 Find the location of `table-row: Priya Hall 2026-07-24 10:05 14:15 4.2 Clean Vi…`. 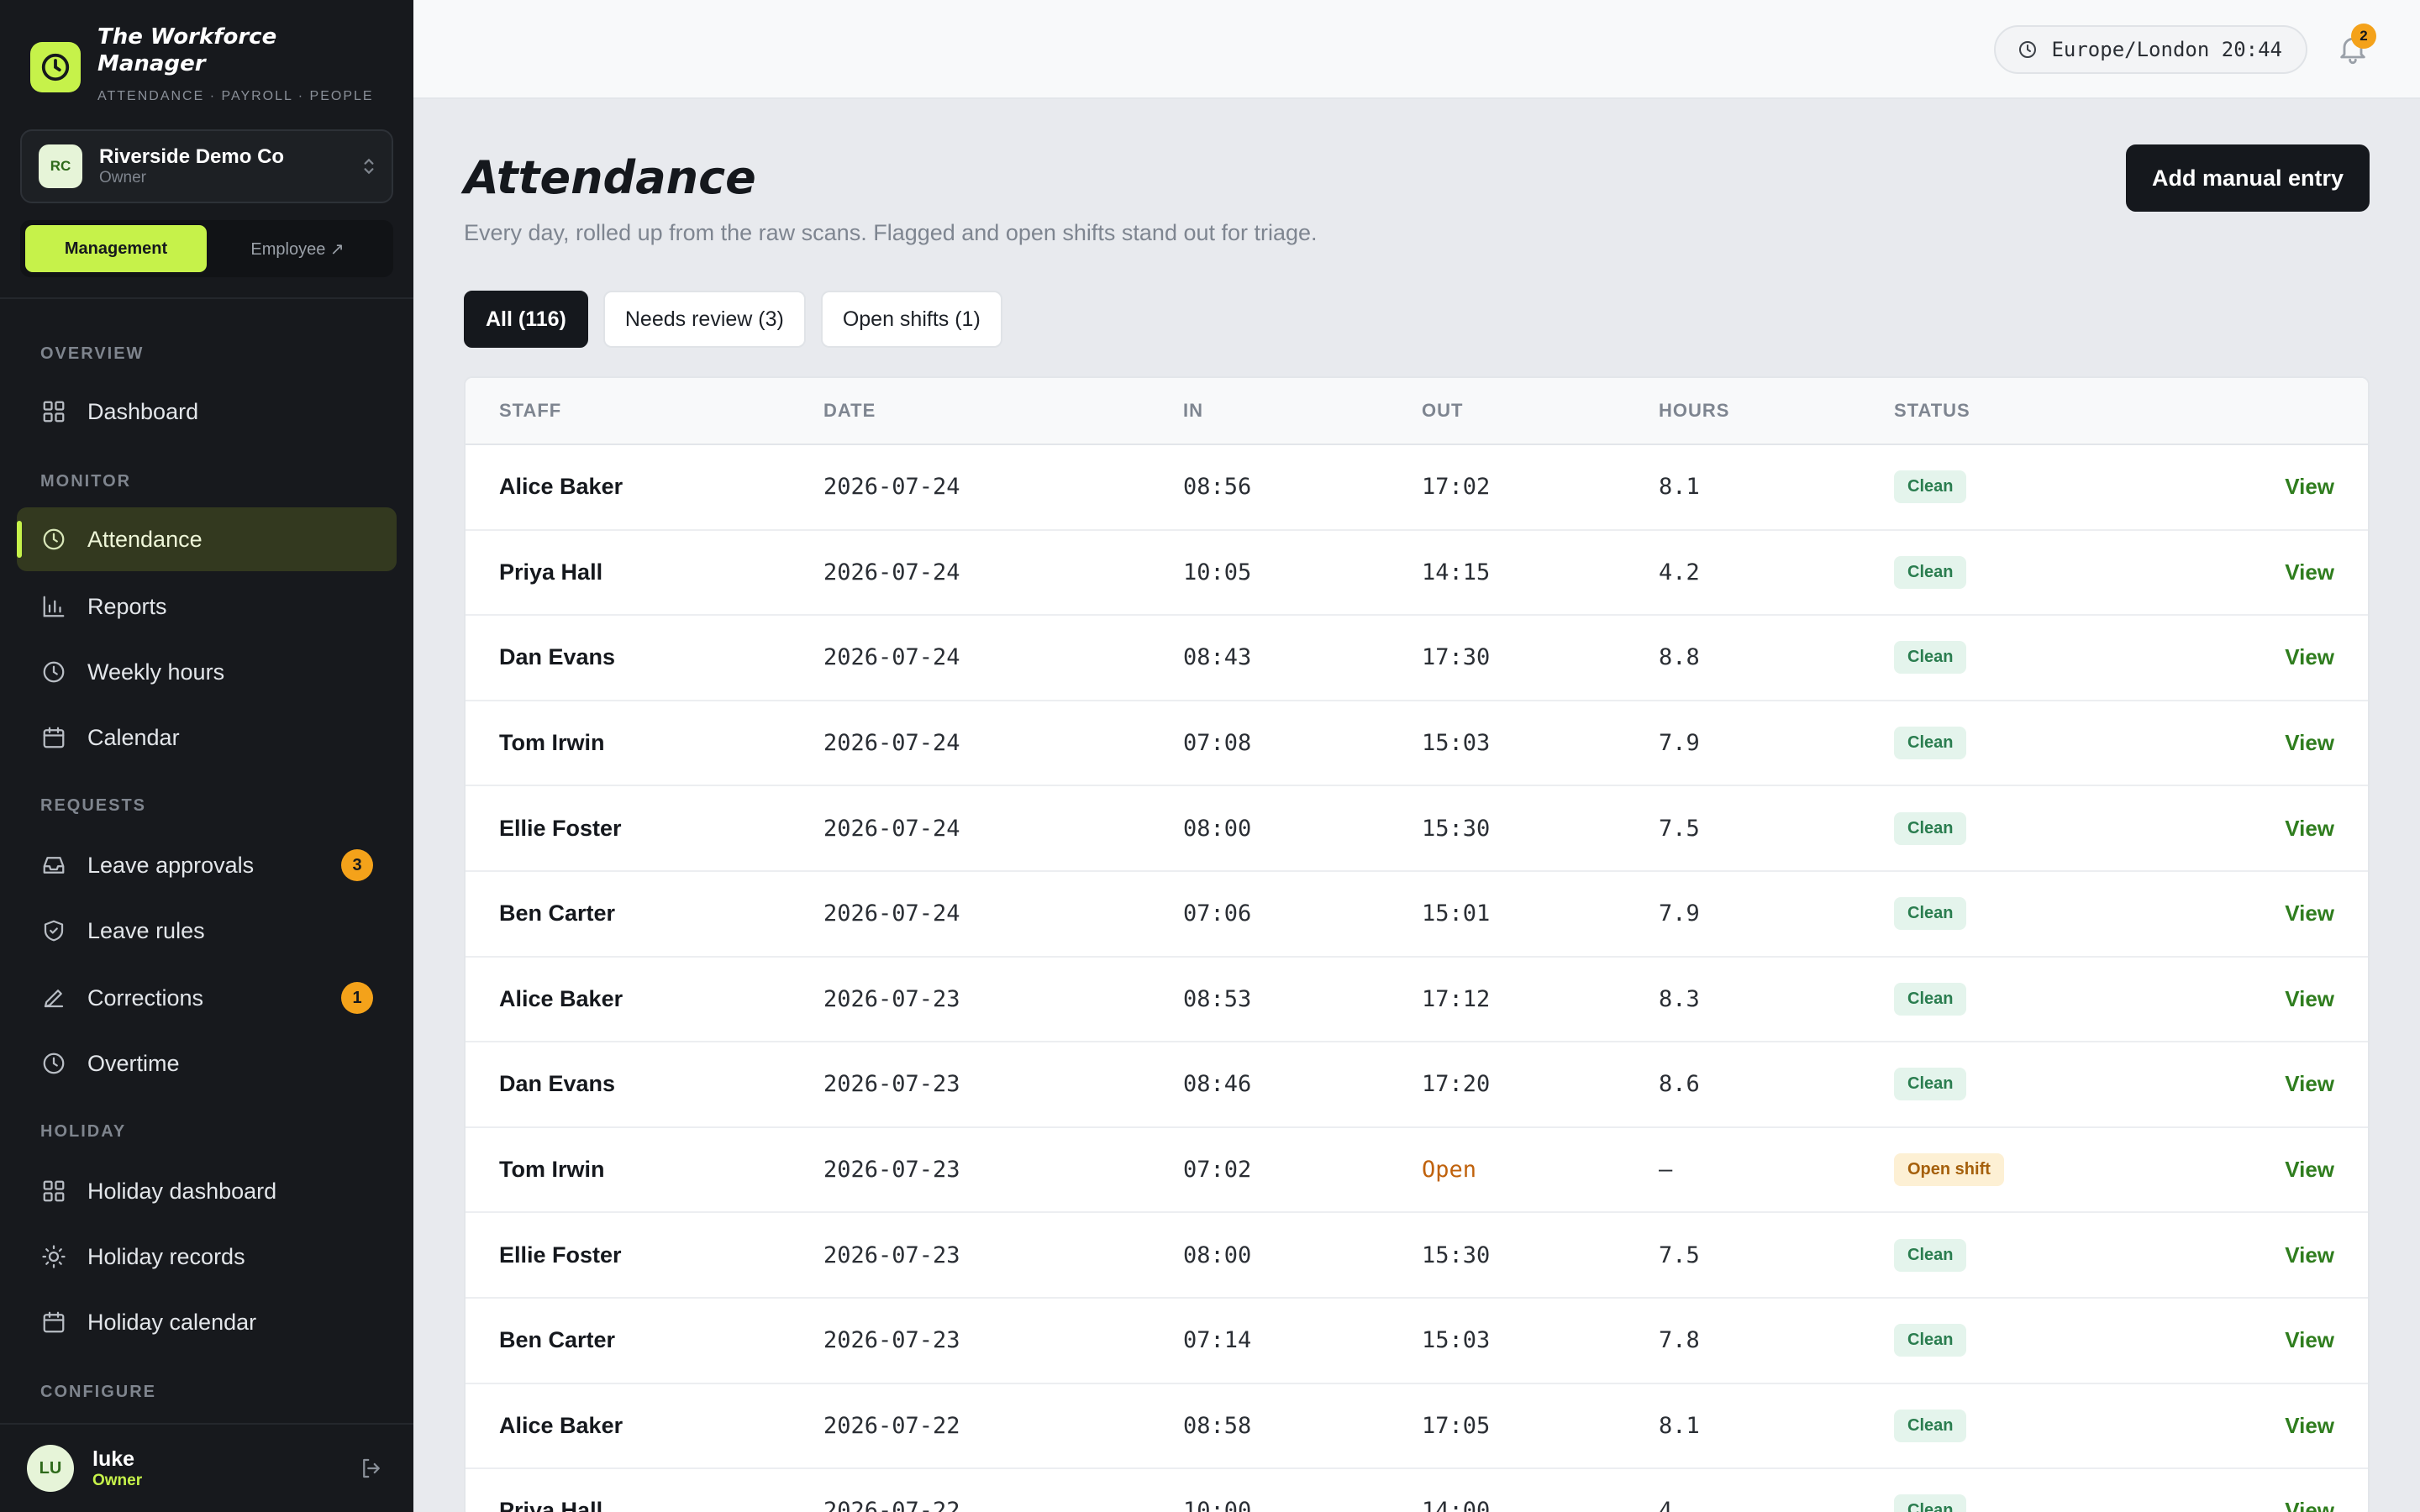

table-row: Priya Hall 2026-07-24 10:05 14:15 4.2 Clean Vi… is located at coordinates (1417, 574).